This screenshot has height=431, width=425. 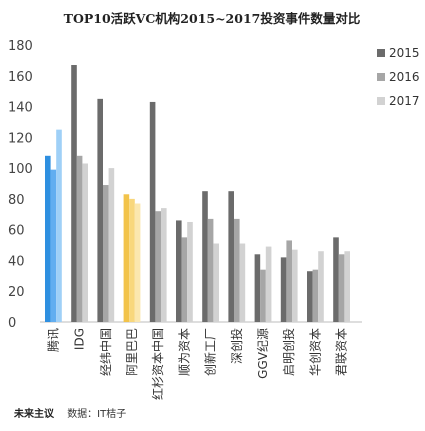 I want to click on x-tick-label: 红杉资本中国, so click(x=157, y=364).